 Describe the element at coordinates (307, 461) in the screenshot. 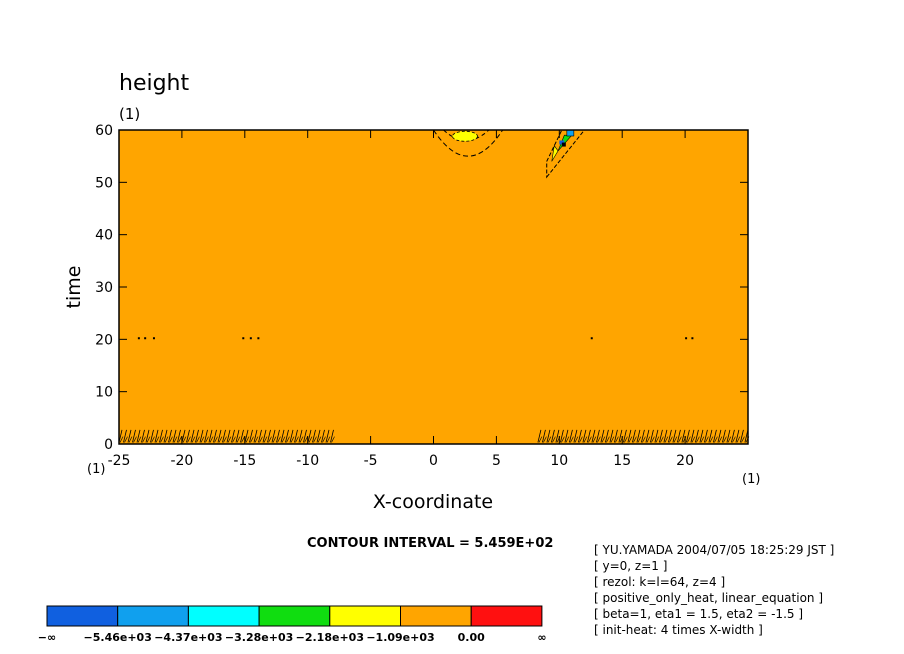

I see `x-tick-label: -10` at that location.